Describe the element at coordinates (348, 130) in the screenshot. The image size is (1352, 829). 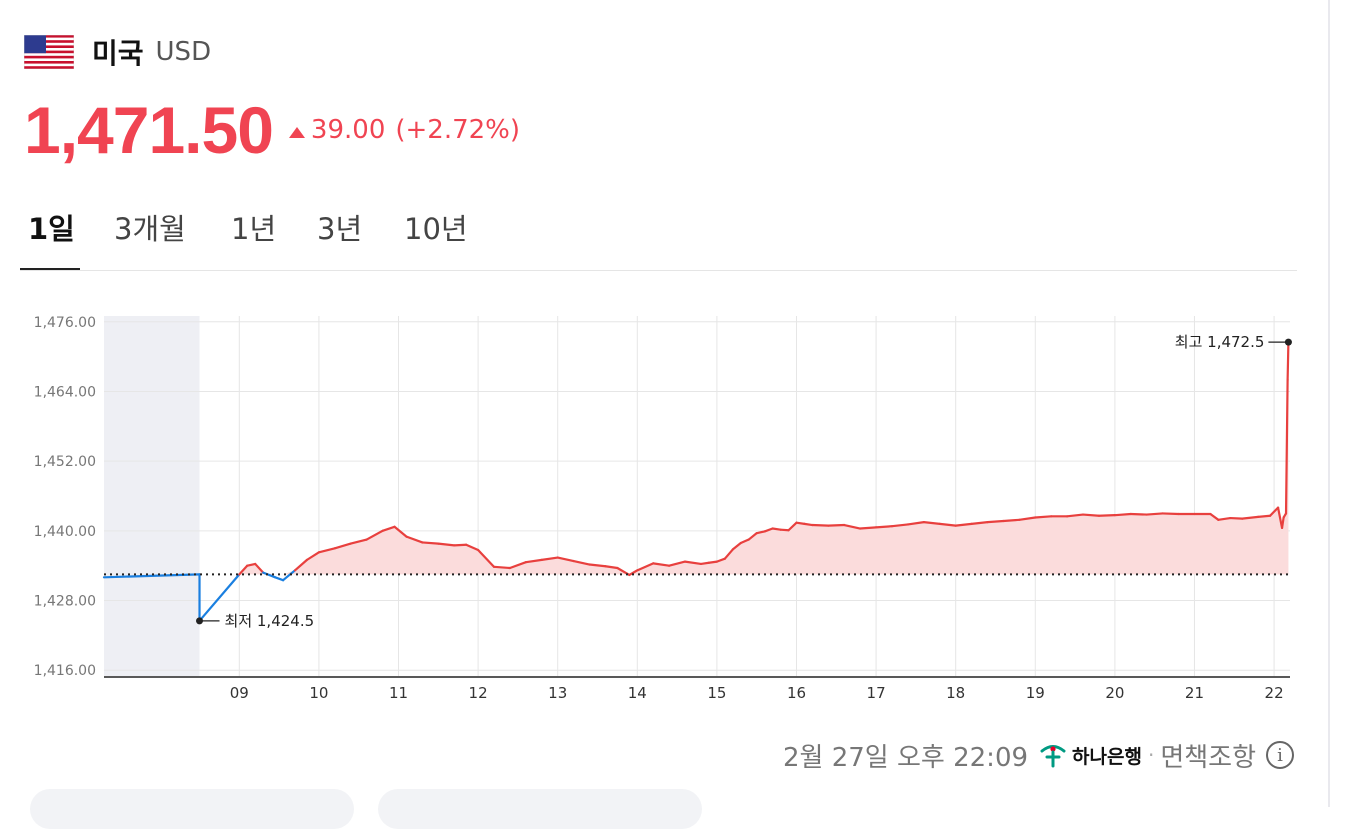
I see `price-change: 39.00` at that location.